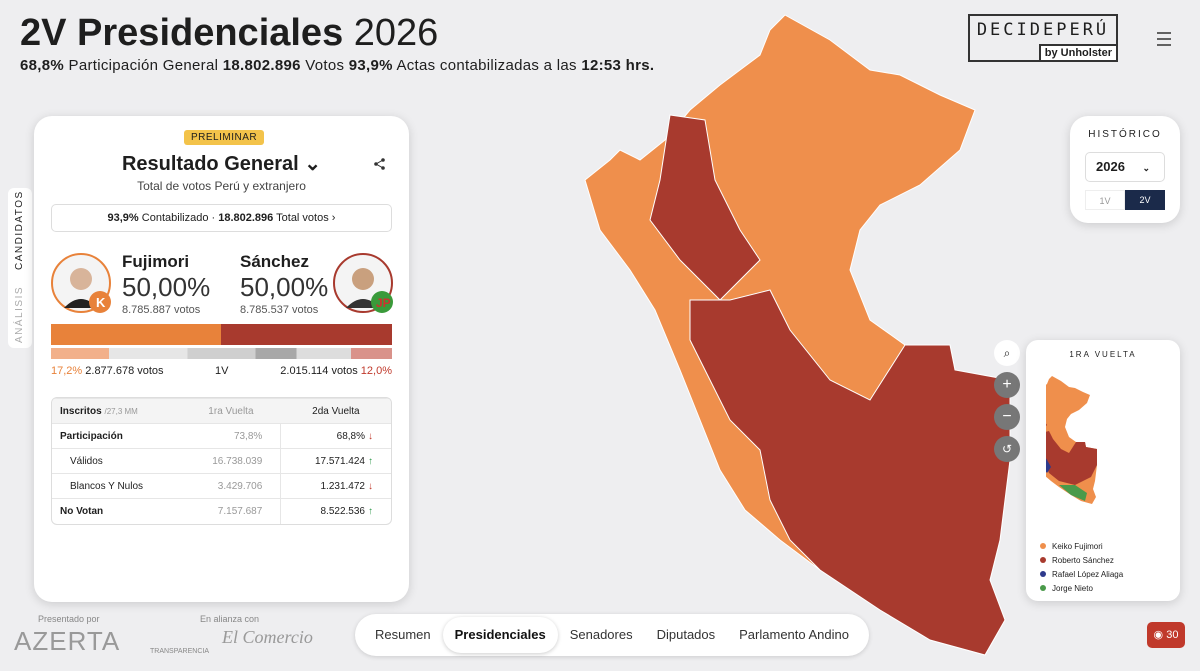 The image size is (1200, 671). Describe the element at coordinates (231, 461) in the screenshot. I see `cell: 16.738.039` at that location.